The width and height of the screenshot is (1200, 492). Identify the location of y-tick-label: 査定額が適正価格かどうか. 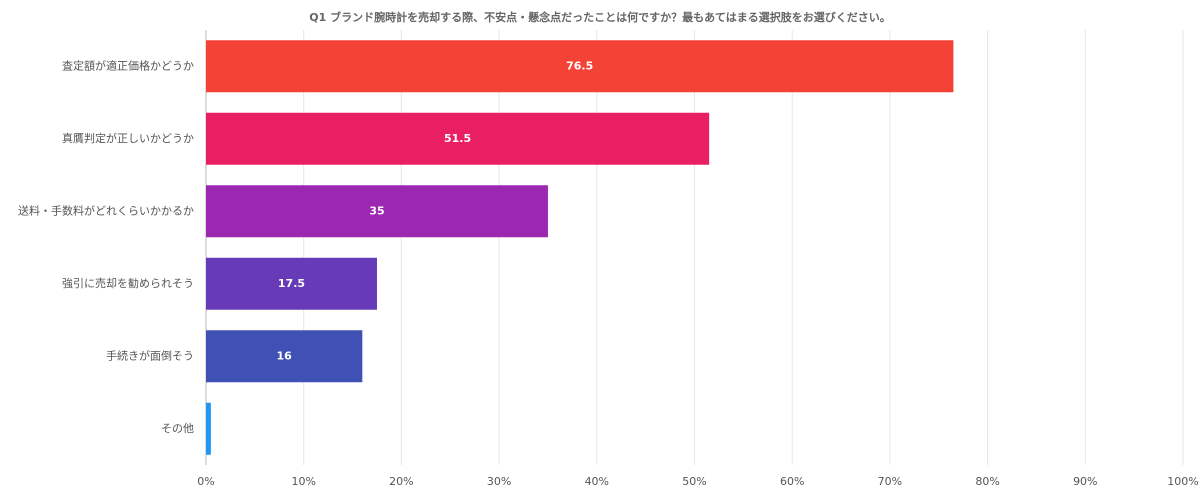
(128, 65).